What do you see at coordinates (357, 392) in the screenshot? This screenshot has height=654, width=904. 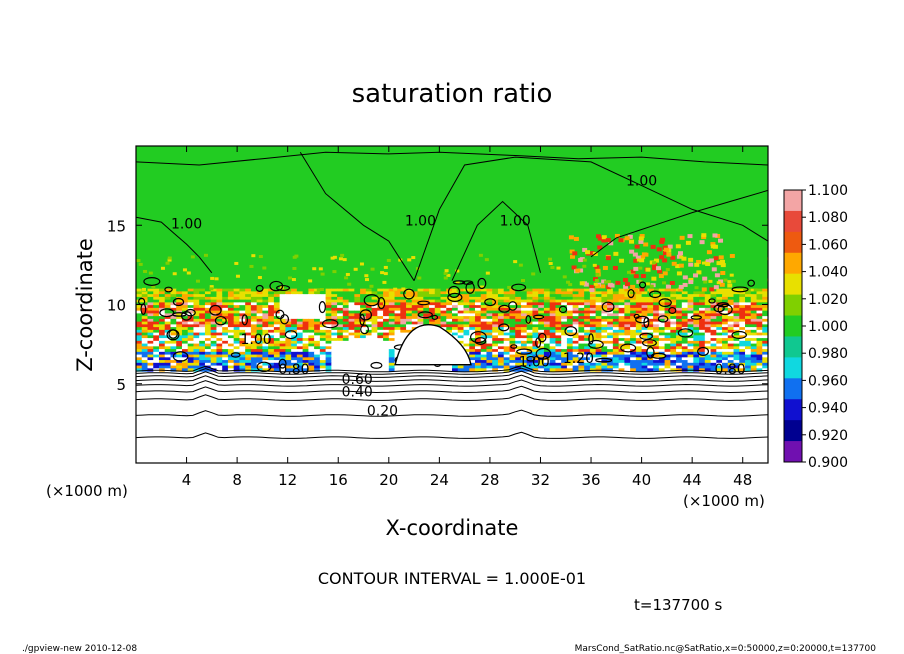 I see `contour-label: 0.40` at bounding box center [357, 392].